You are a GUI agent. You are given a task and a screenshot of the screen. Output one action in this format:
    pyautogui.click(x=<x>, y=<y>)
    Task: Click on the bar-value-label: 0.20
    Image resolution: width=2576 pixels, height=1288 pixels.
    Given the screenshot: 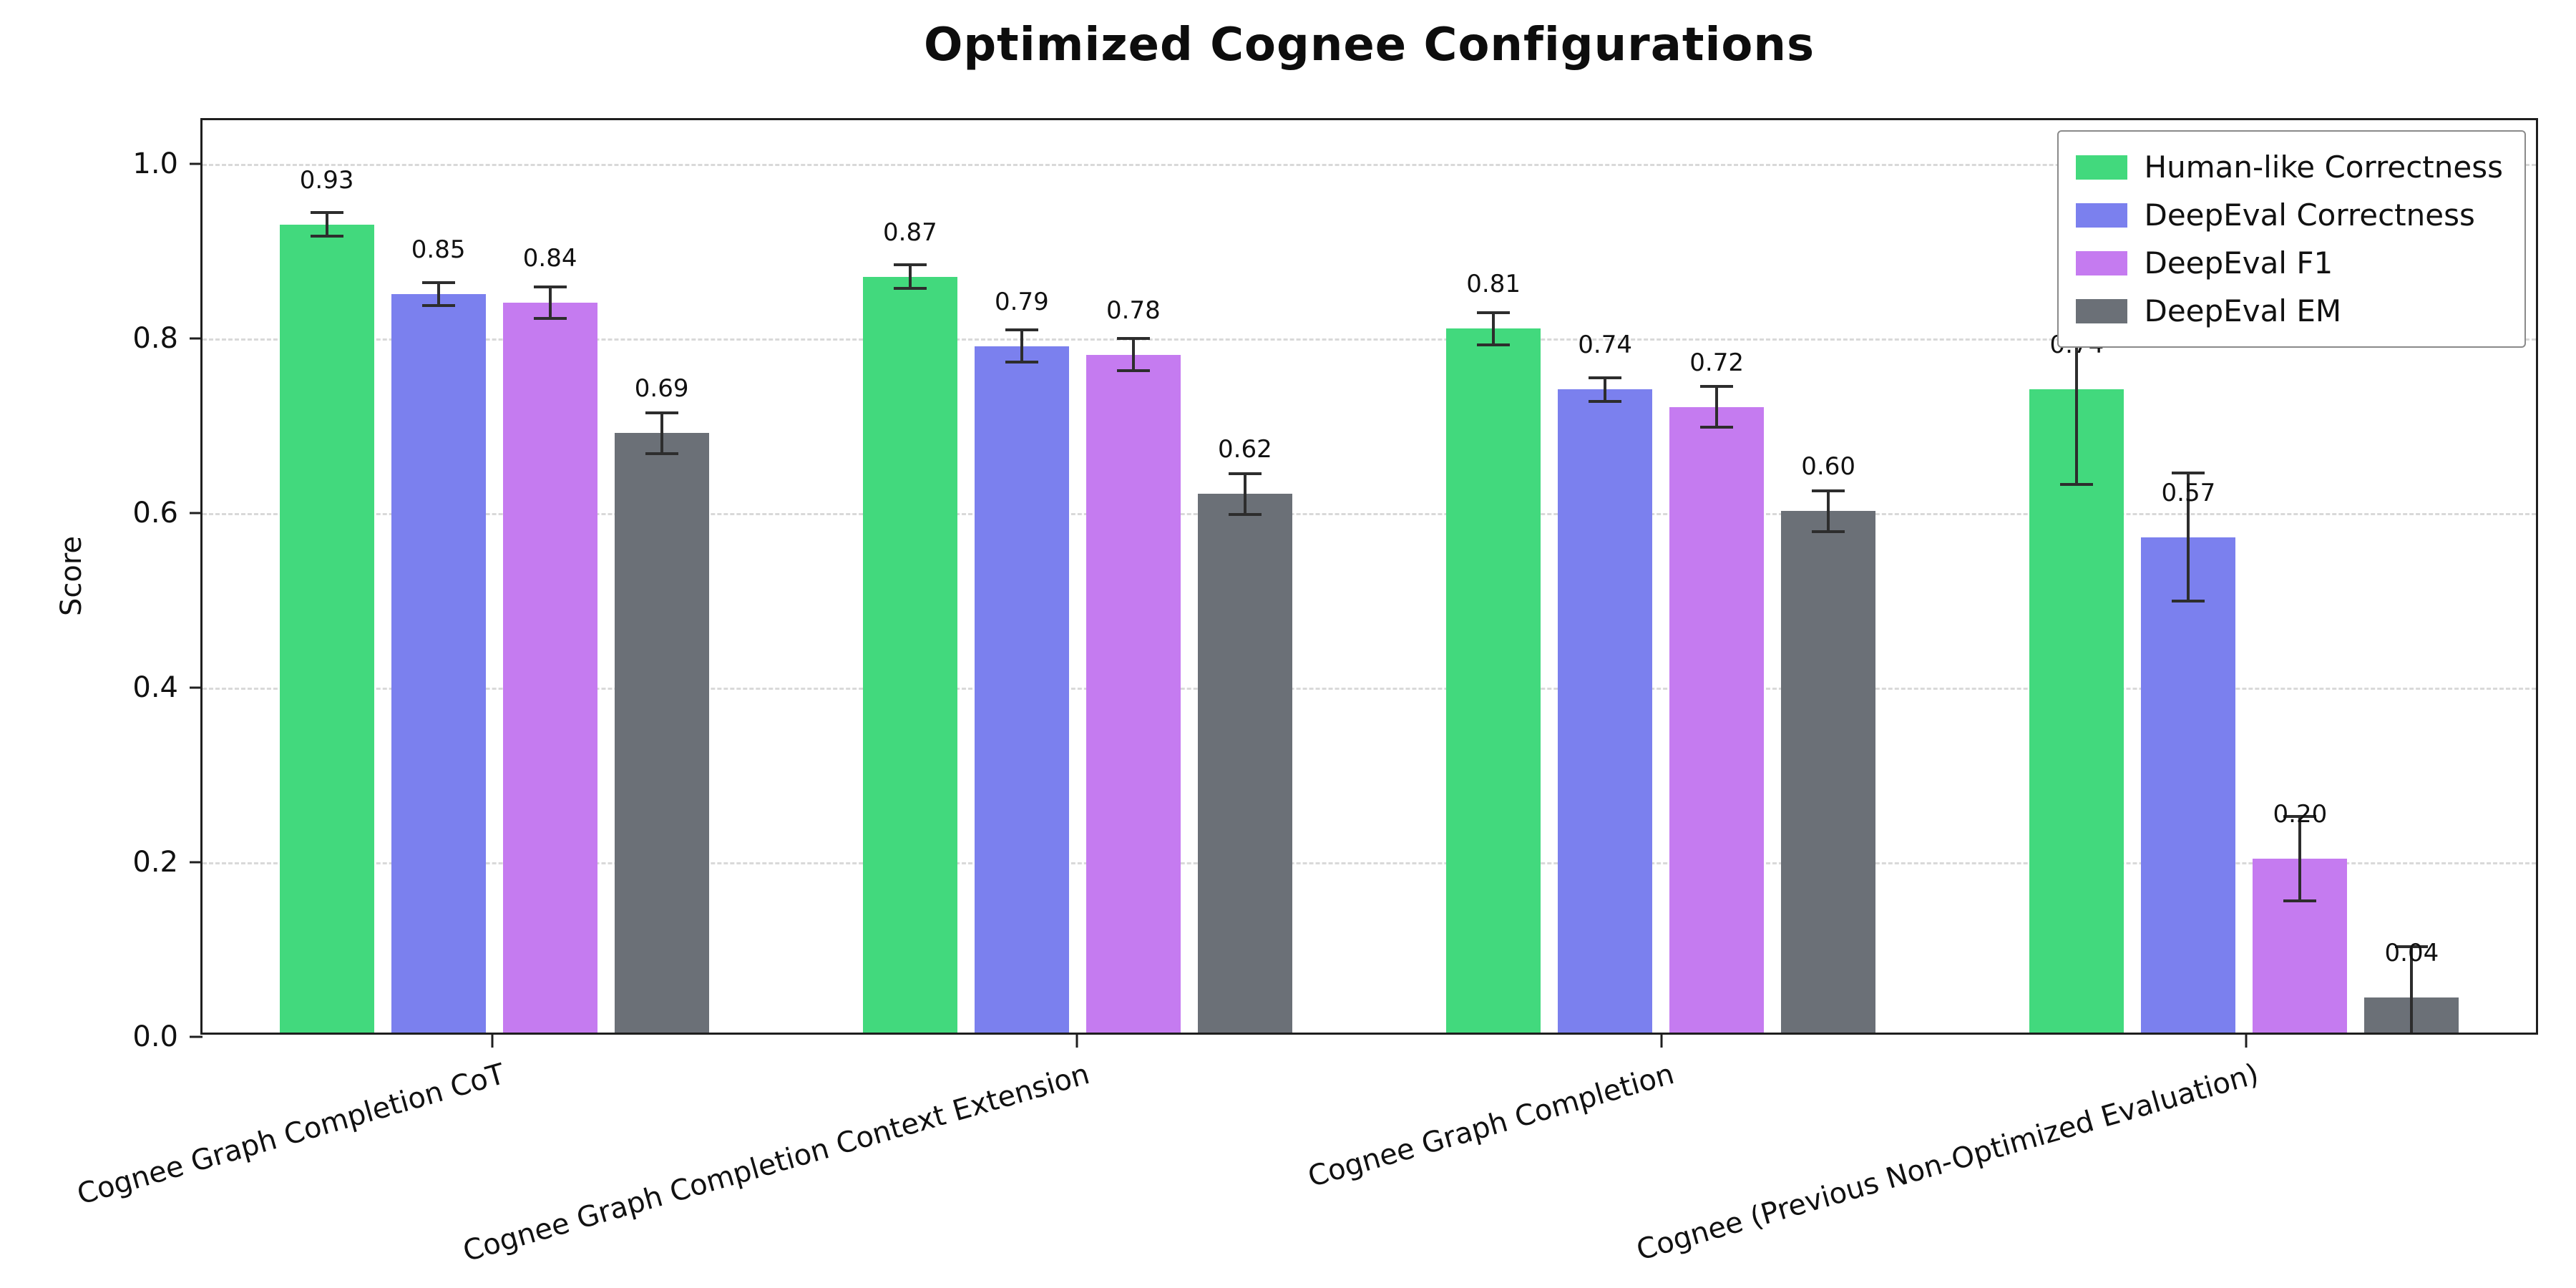 What is the action you would take?
    pyautogui.click(x=2300, y=814)
    